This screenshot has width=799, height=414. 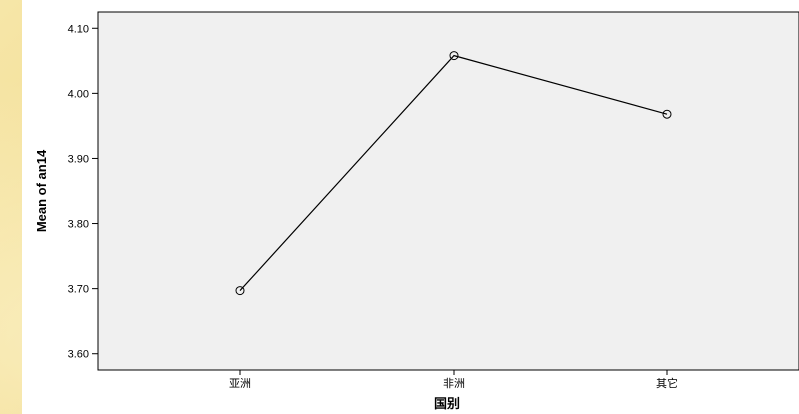 What do you see at coordinates (454, 383) in the screenshot?
I see `x-tick-label: 非洲` at bounding box center [454, 383].